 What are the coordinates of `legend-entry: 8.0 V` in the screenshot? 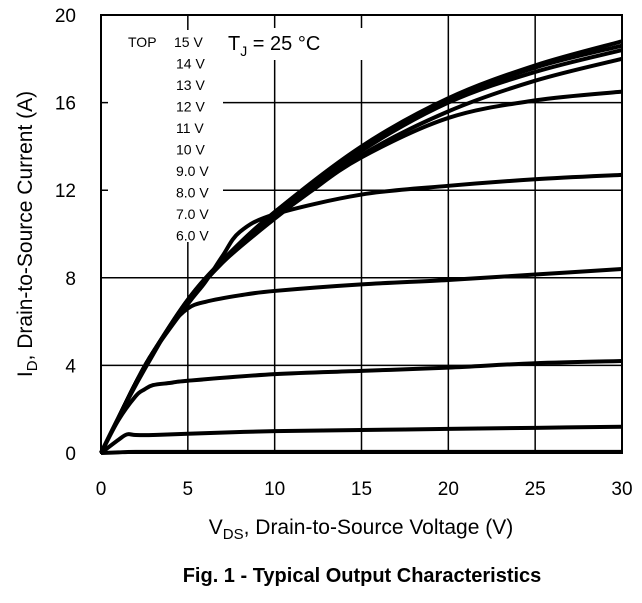 It's located at (192, 193).